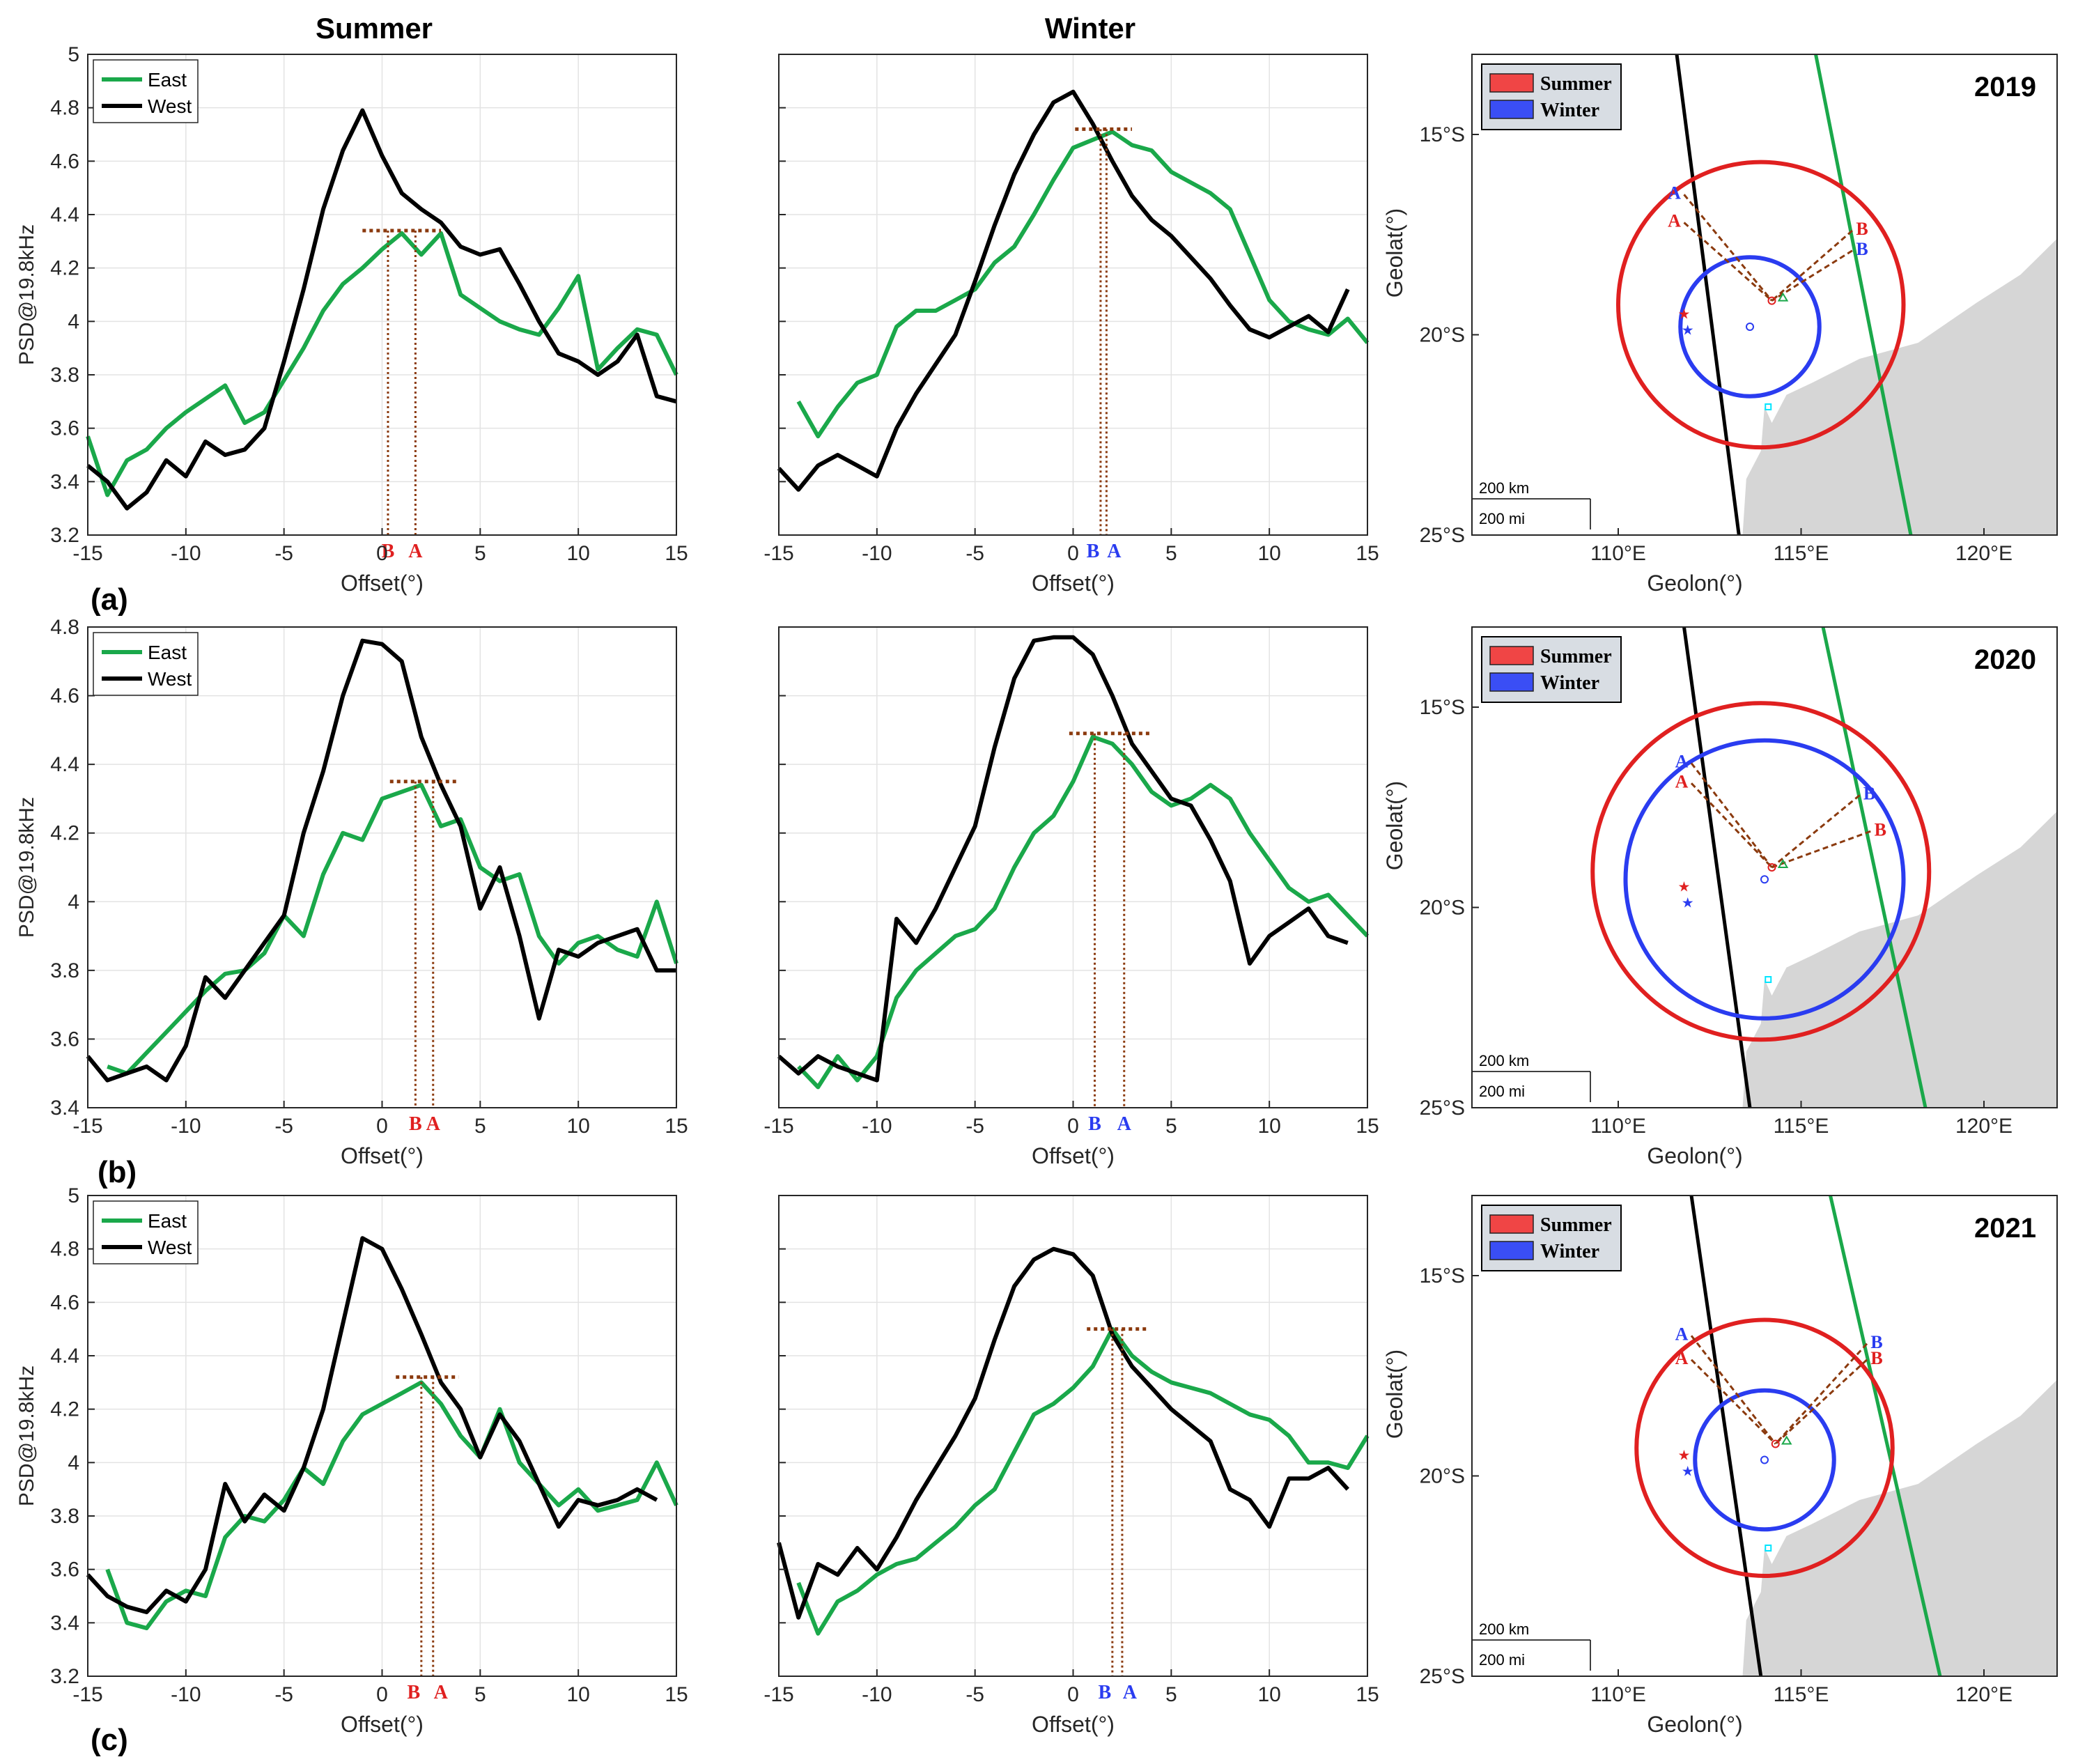  What do you see at coordinates (64, 428) in the screenshot?
I see `y-tick-label: 3.6` at bounding box center [64, 428].